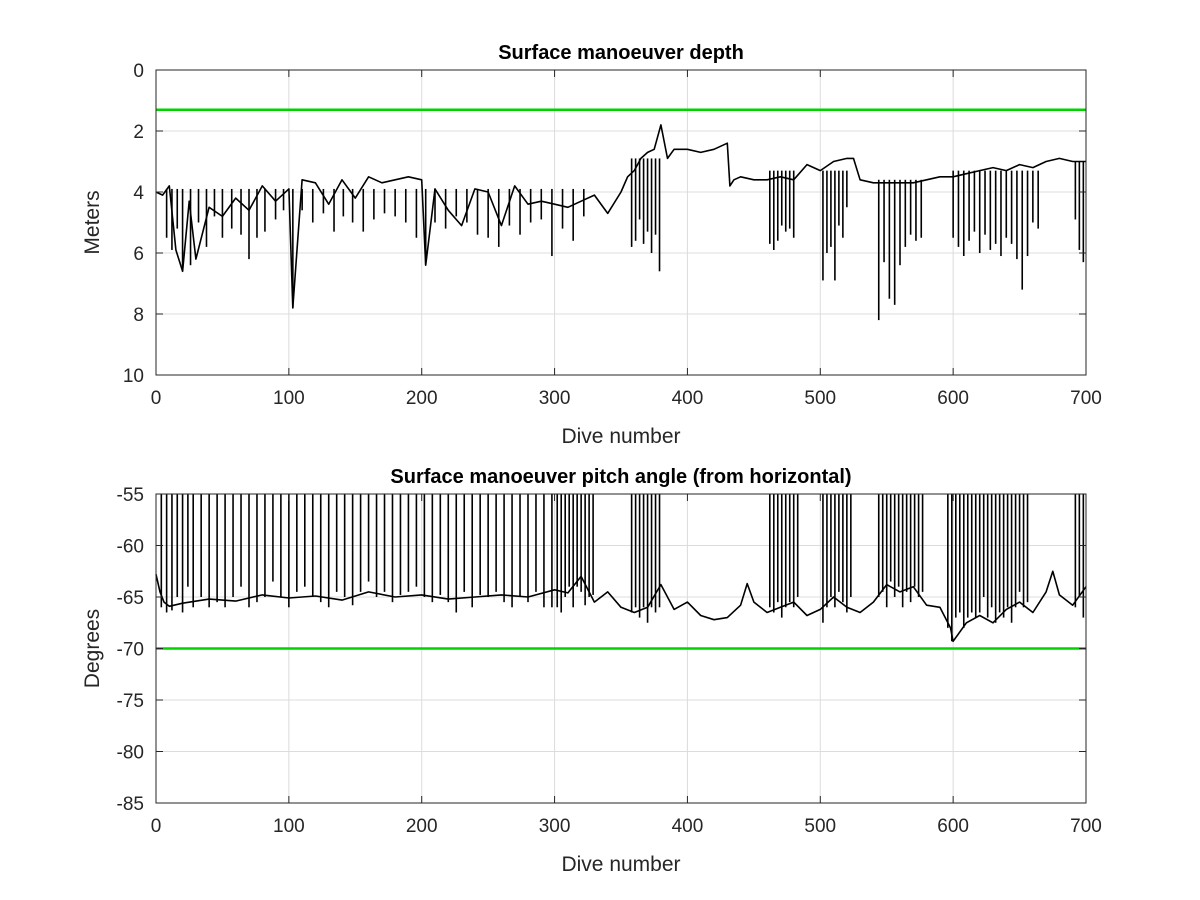 The width and height of the screenshot is (1200, 900). What do you see at coordinates (688, 826) in the screenshot?
I see `pitch-x-tick-label: 400` at bounding box center [688, 826].